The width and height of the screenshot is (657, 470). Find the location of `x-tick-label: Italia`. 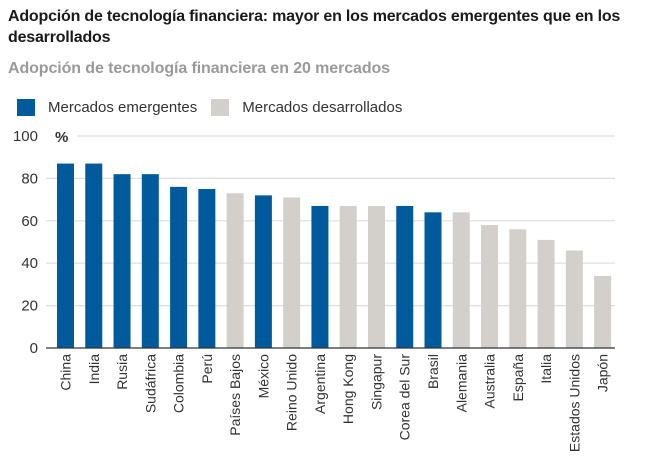

x-tick-label: Italia is located at coordinates (546, 369).